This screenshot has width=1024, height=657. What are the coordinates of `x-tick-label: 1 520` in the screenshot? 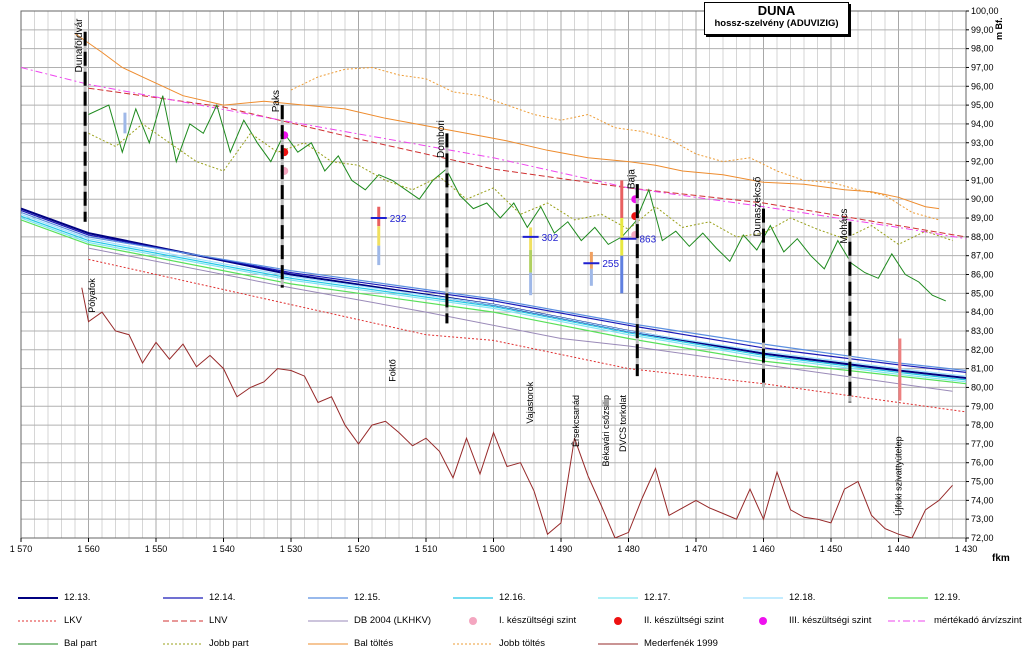 It's located at (358, 549).